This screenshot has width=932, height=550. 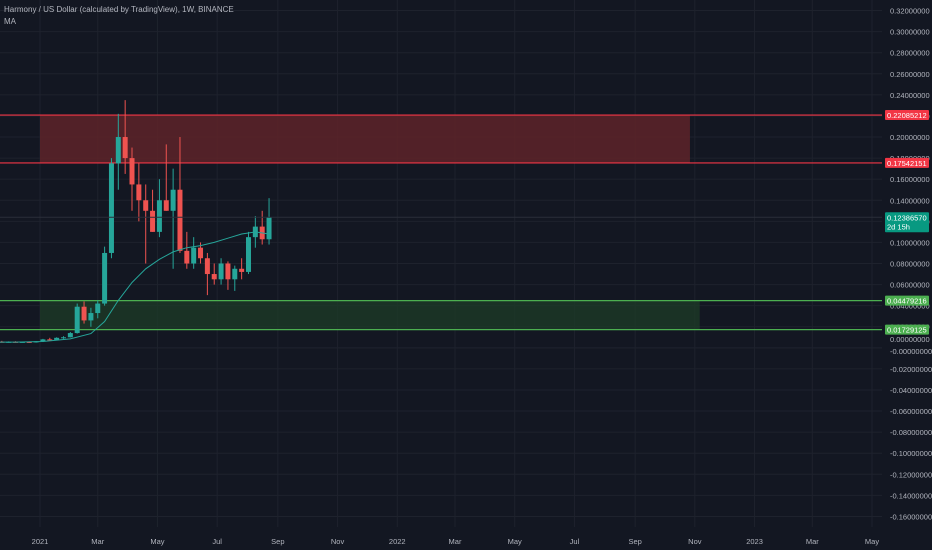 What do you see at coordinates (910, 285) in the screenshot?
I see `y-tick-label: 0.06000000` at bounding box center [910, 285].